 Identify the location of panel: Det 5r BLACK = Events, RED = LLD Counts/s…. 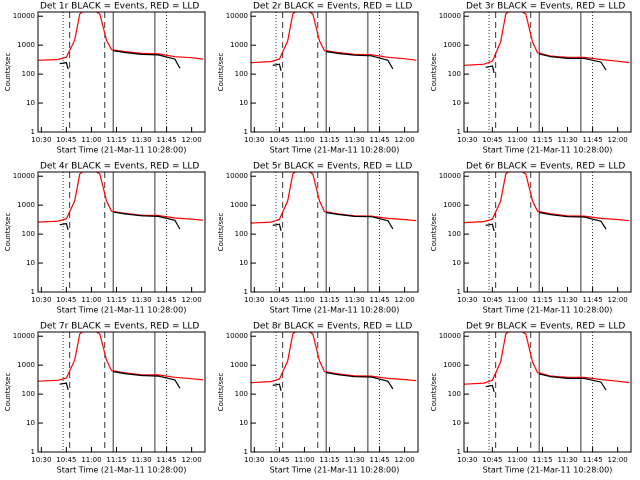
(318, 238).